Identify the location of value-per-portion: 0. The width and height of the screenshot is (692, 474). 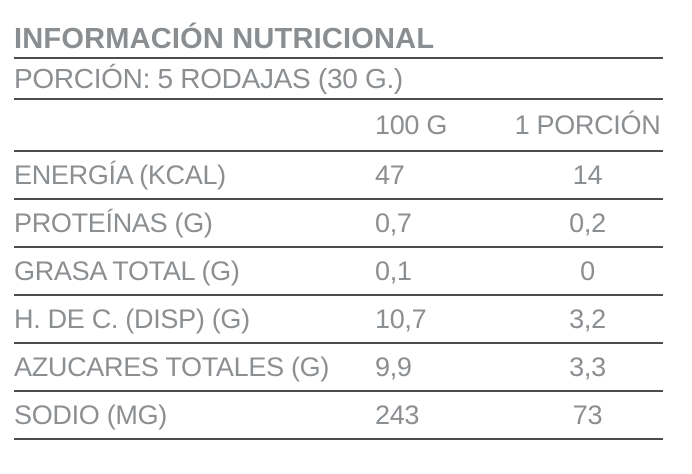
(587, 270).